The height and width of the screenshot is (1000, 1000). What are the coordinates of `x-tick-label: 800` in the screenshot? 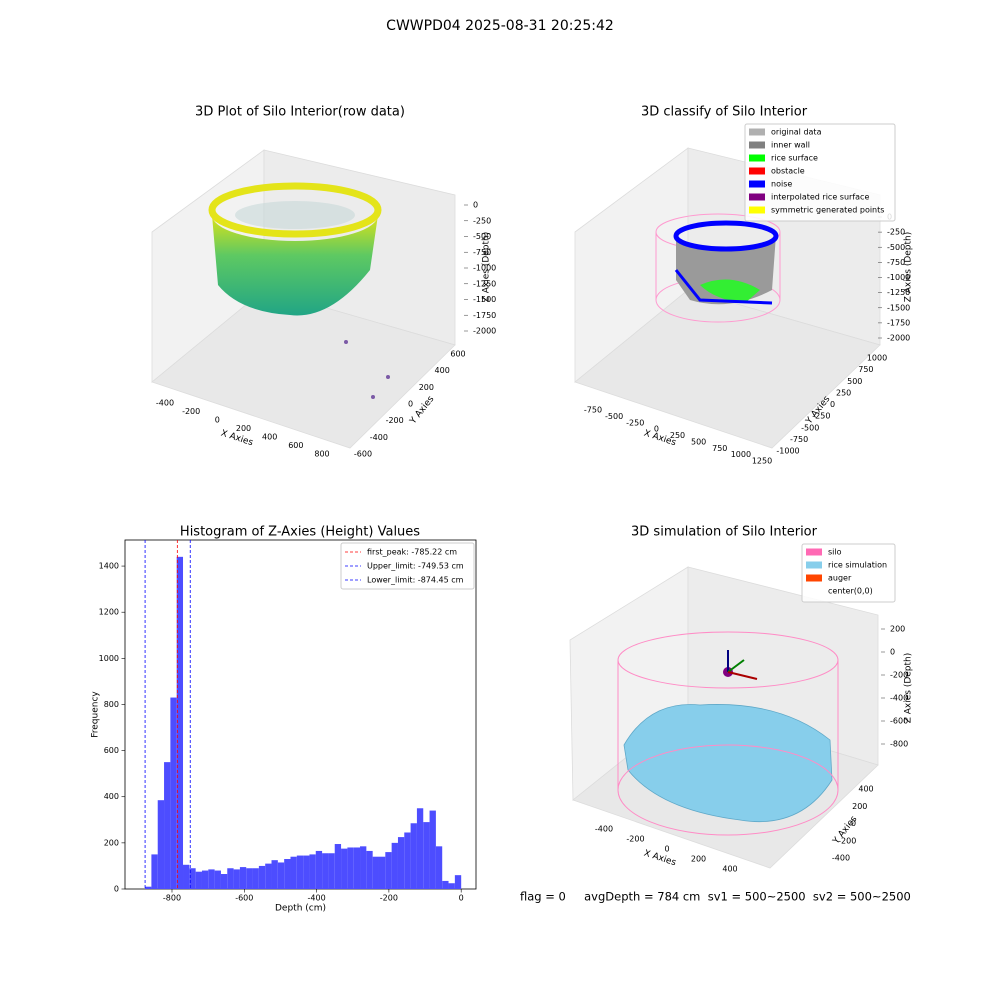 It's located at (321, 454).